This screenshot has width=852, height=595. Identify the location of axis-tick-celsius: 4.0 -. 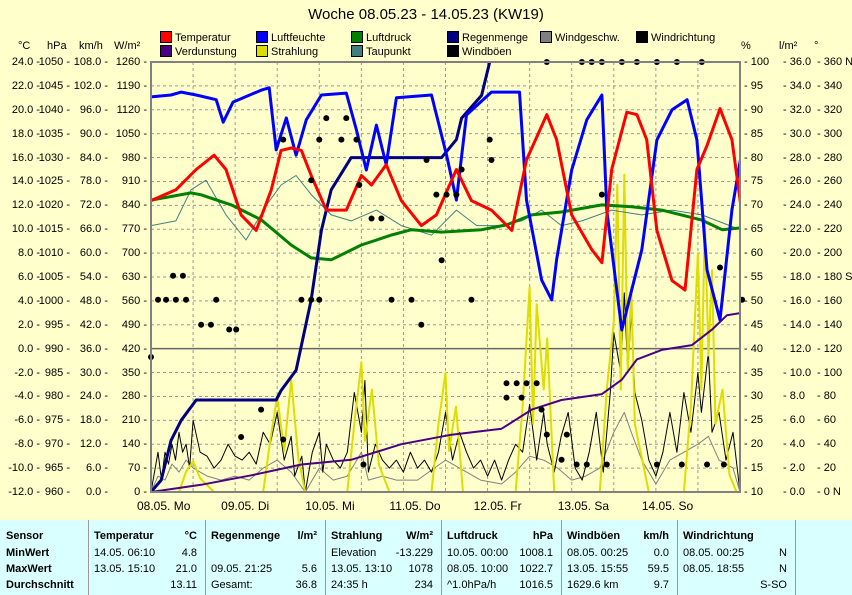
(28, 300).